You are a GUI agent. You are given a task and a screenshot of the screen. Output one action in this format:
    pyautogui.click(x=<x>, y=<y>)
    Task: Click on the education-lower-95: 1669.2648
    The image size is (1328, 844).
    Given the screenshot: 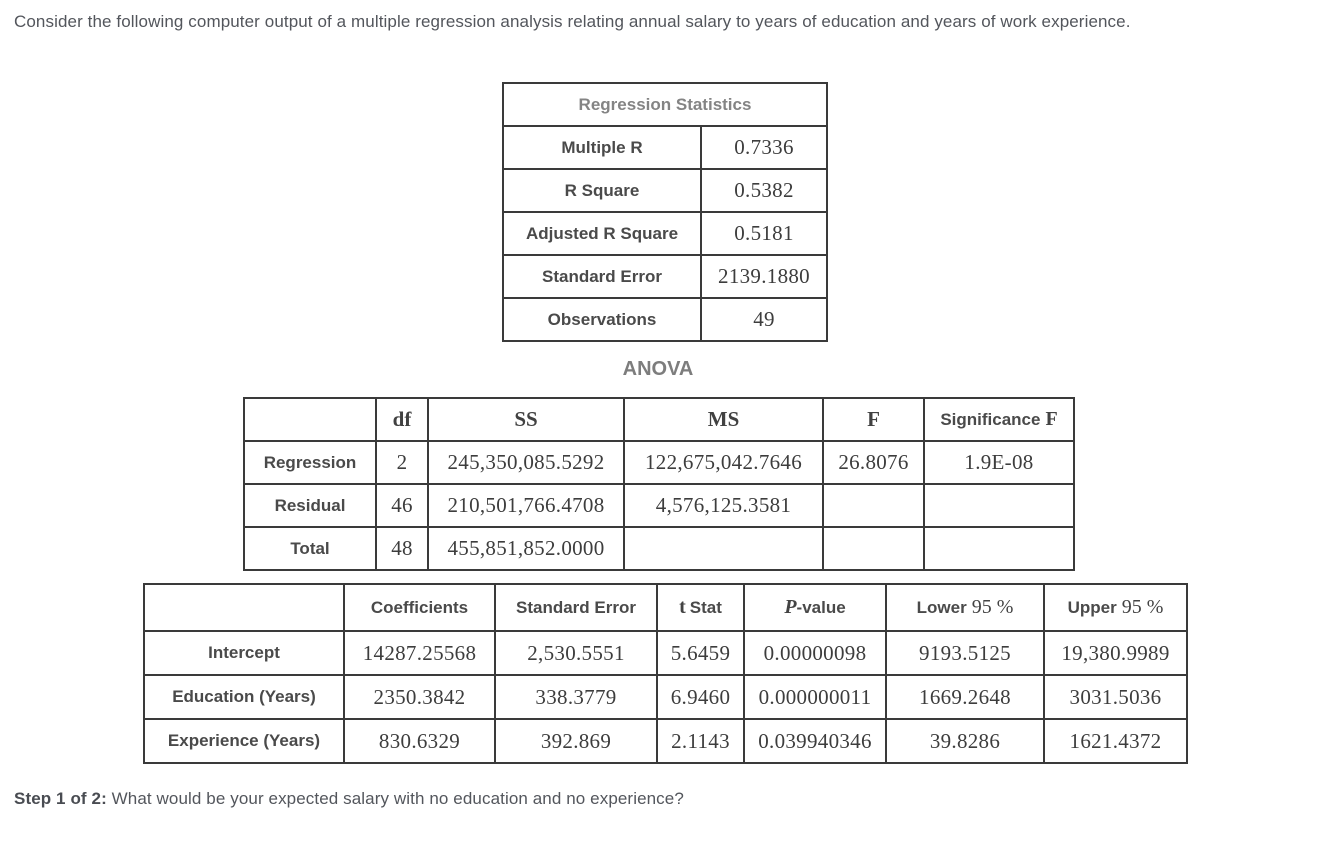 What is the action you would take?
    pyautogui.click(x=965, y=697)
    